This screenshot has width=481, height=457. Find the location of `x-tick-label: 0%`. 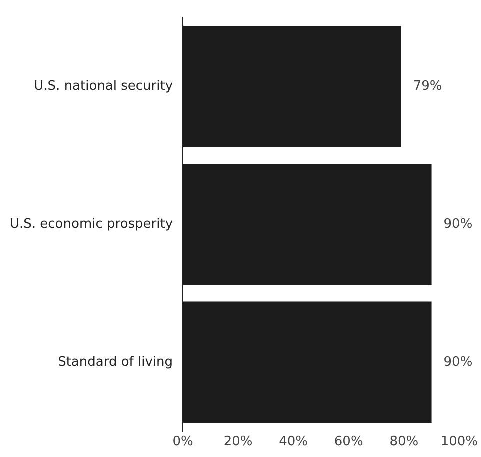

x-tick-label: 0% is located at coordinates (183, 442).